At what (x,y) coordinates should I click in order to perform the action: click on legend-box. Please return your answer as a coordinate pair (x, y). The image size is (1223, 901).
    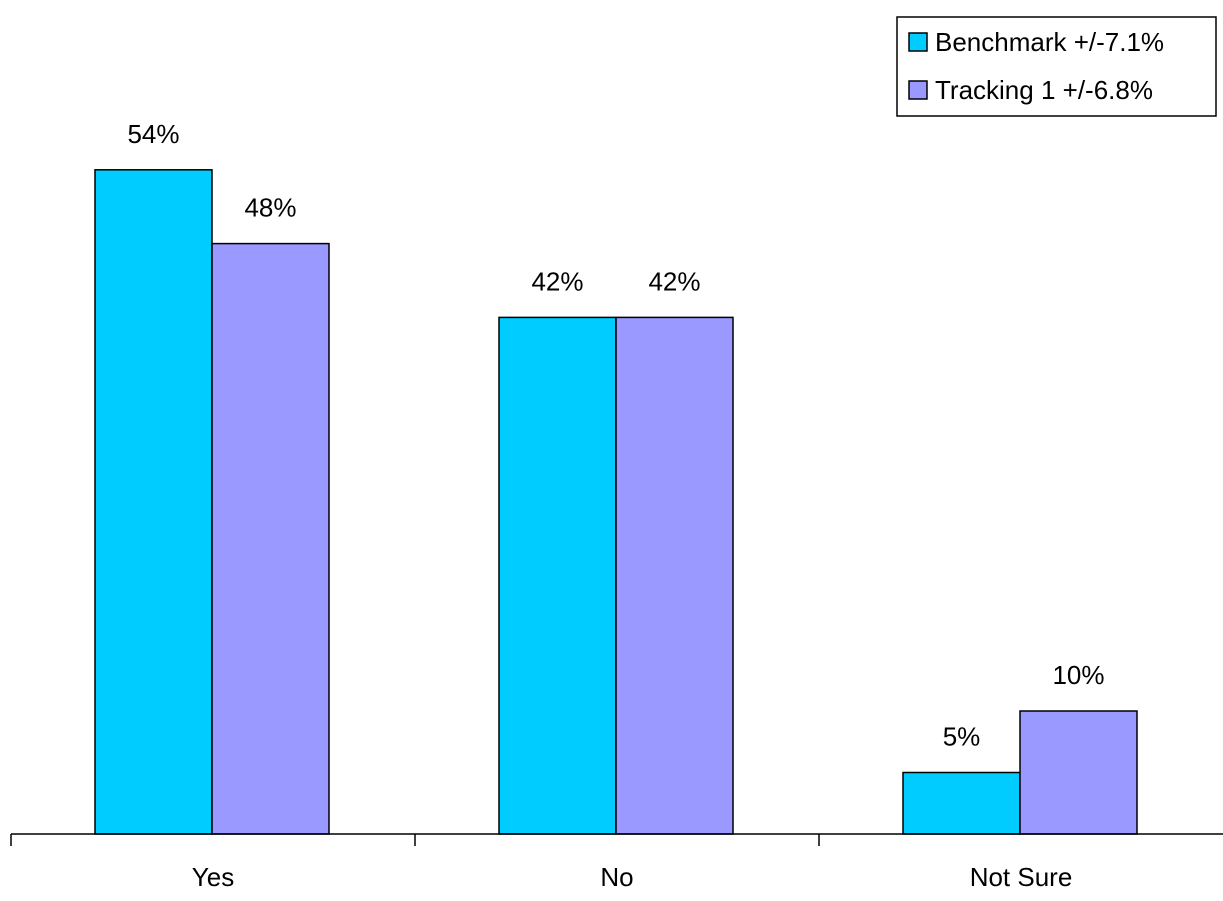
    Looking at the image, I should click on (1056, 66).